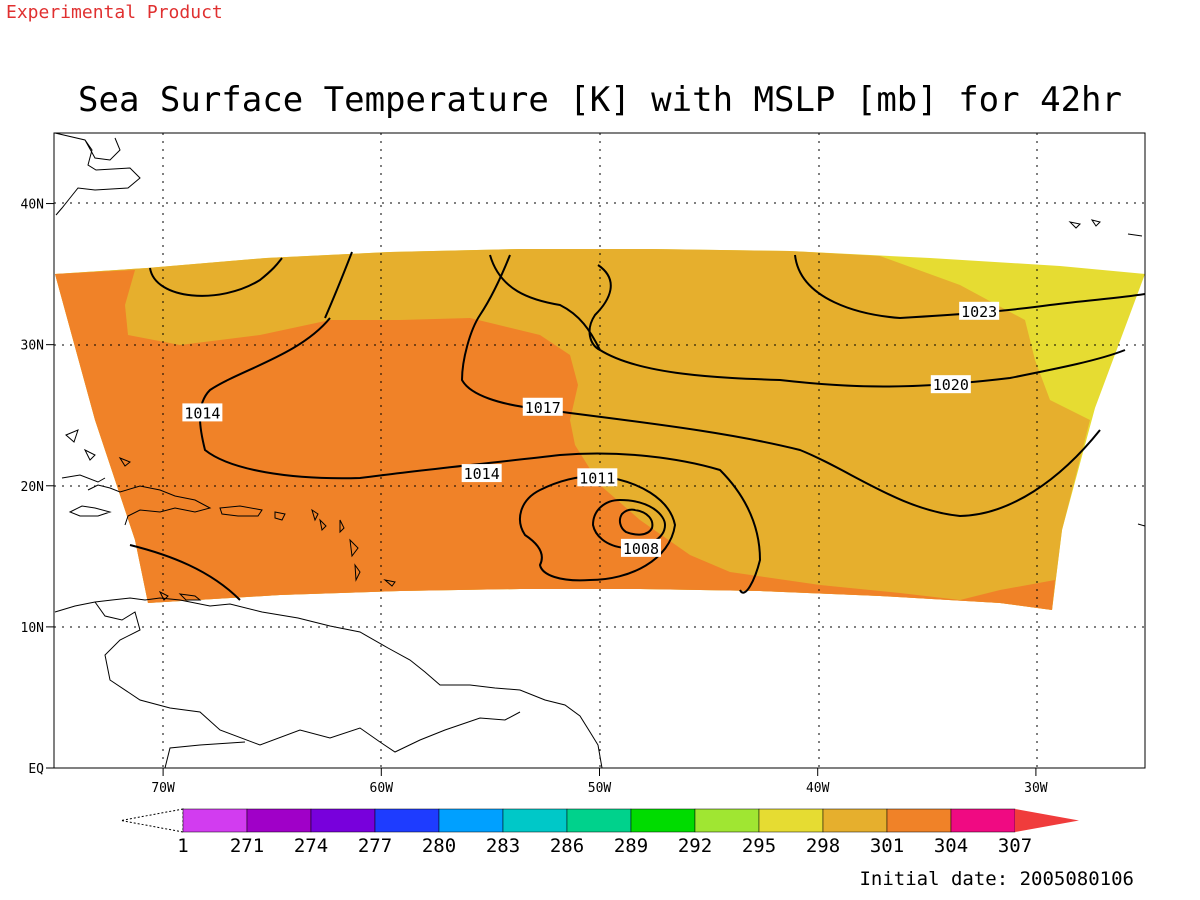 The image size is (1200, 900). Describe the element at coordinates (823, 846) in the screenshot. I see `colorbar-label: 298` at that location.